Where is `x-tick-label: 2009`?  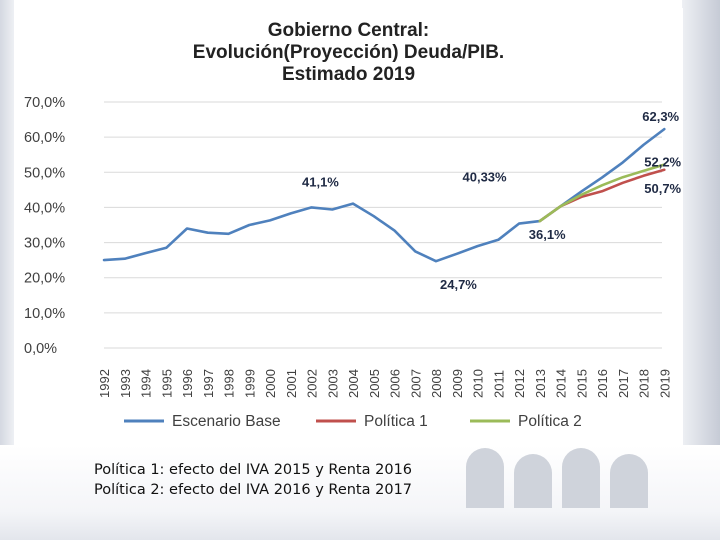
x-tick-label: 2009 is located at coordinates (457, 383).